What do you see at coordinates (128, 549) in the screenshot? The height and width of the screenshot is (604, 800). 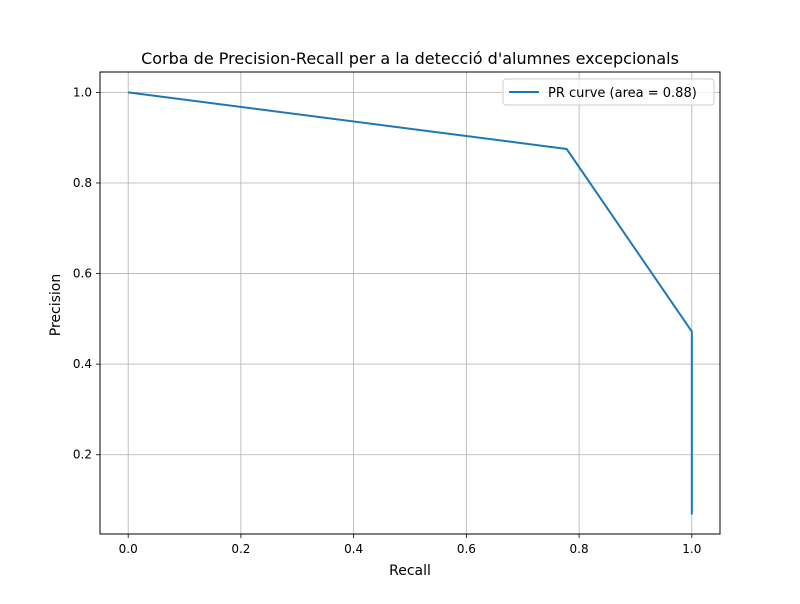 I see `x-tick-label: 0.0` at bounding box center [128, 549].